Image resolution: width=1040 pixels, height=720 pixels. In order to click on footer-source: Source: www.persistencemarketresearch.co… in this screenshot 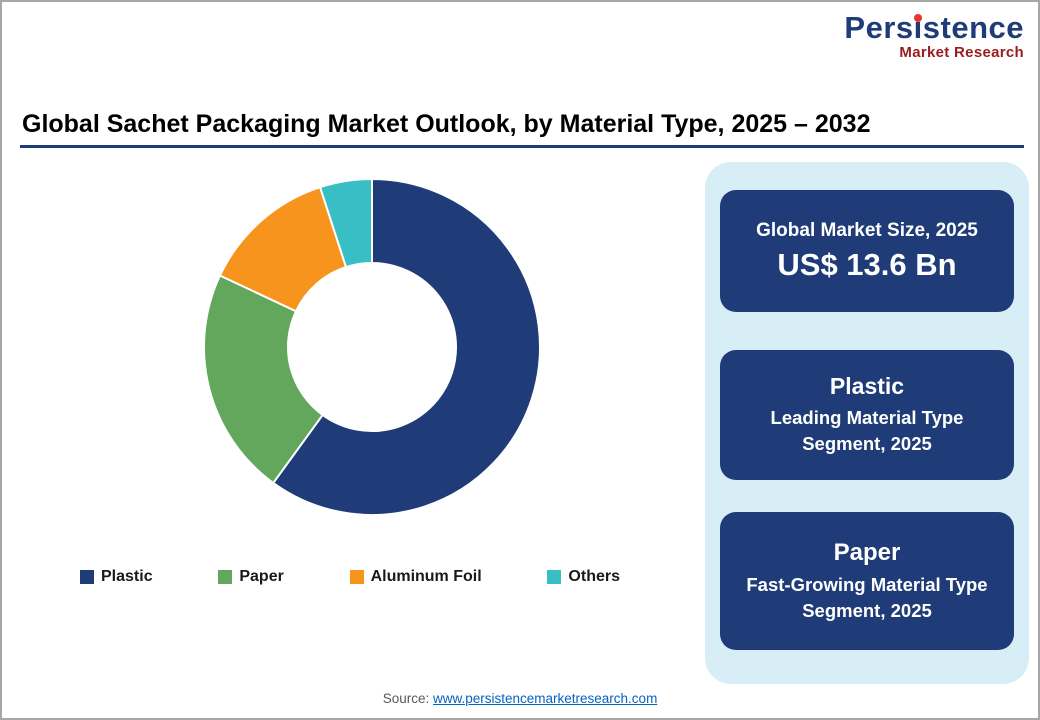, I will do `click(520, 698)`.